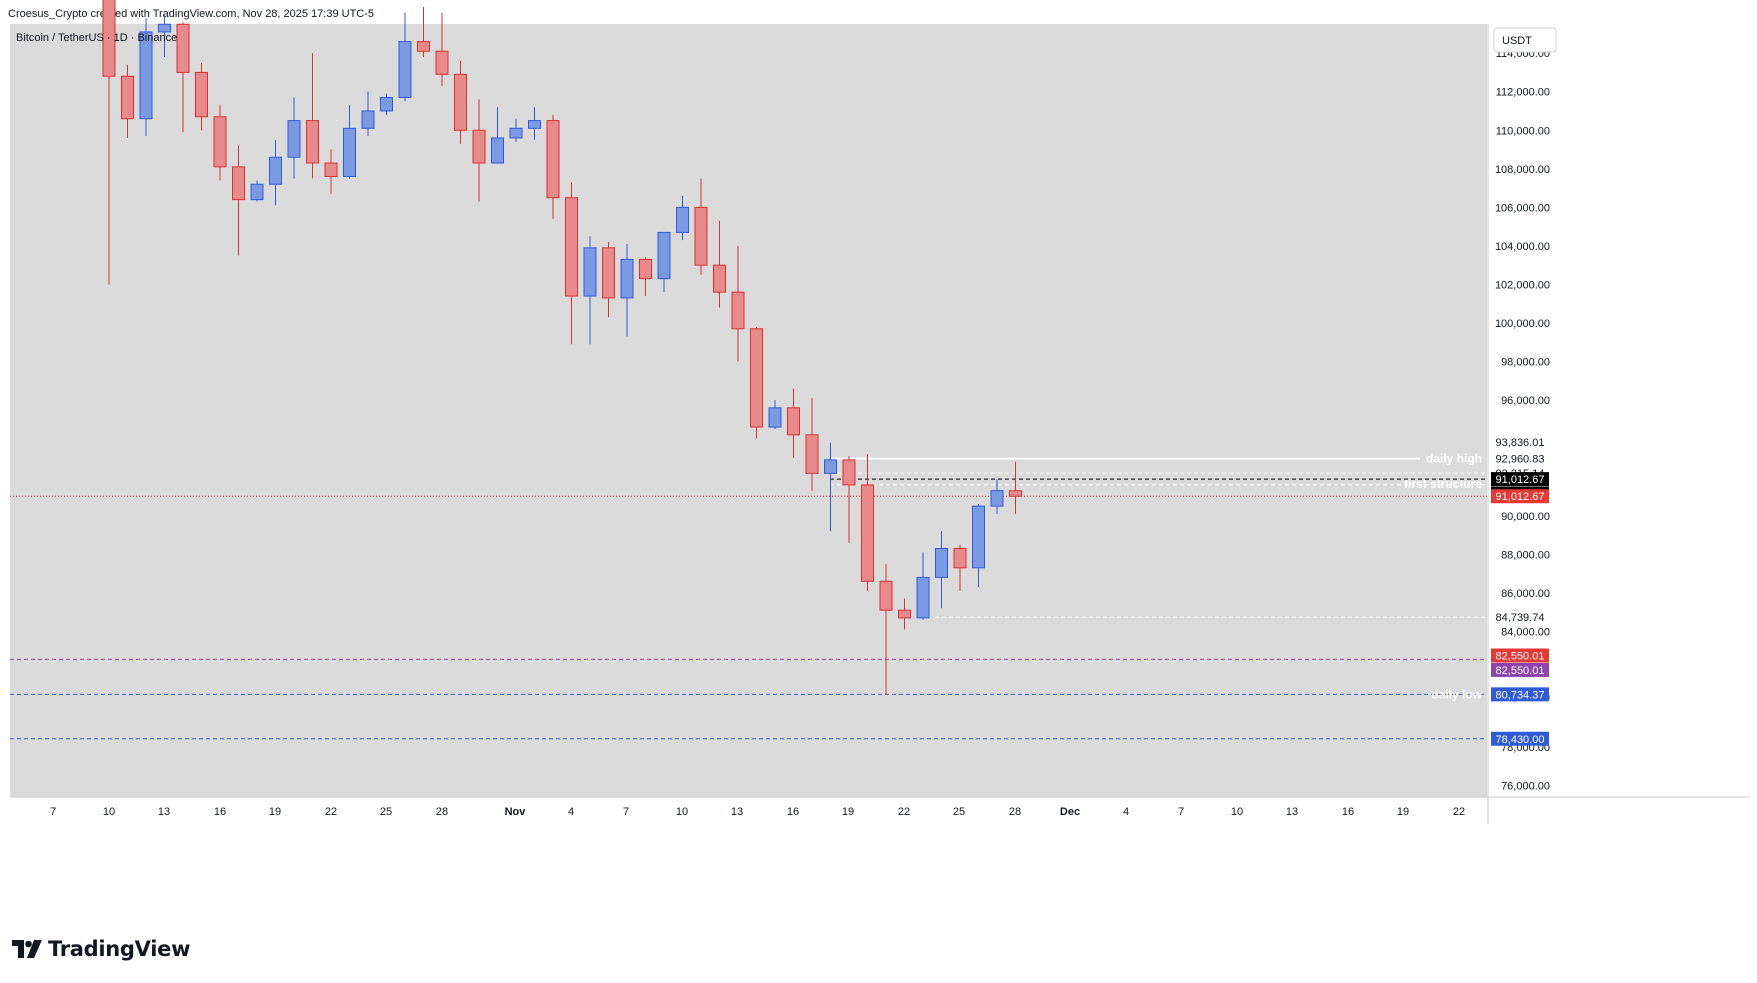 The height and width of the screenshot is (983, 1757). Describe the element at coordinates (737, 812) in the screenshot. I see `time-tick-12: 13` at that location.